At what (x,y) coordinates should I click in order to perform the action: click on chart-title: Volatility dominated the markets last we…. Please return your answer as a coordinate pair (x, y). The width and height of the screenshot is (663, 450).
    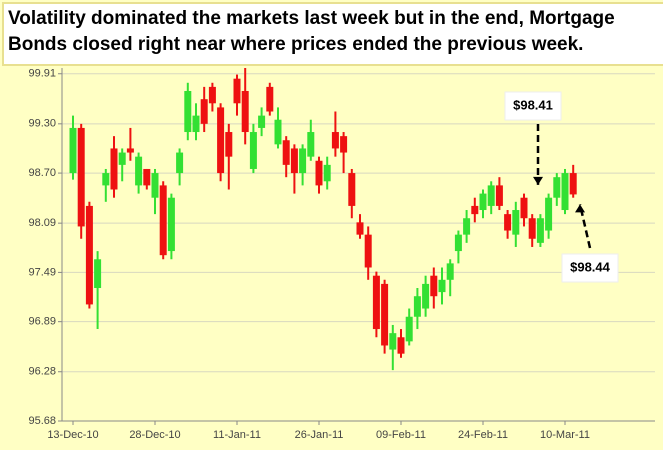
    Looking at the image, I should click on (332, 34).